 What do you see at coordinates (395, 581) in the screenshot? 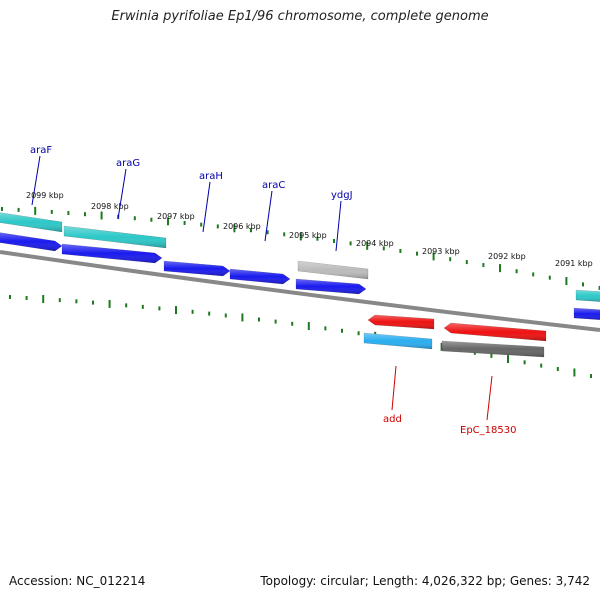
I see `length-label: Length:` at bounding box center [395, 581].